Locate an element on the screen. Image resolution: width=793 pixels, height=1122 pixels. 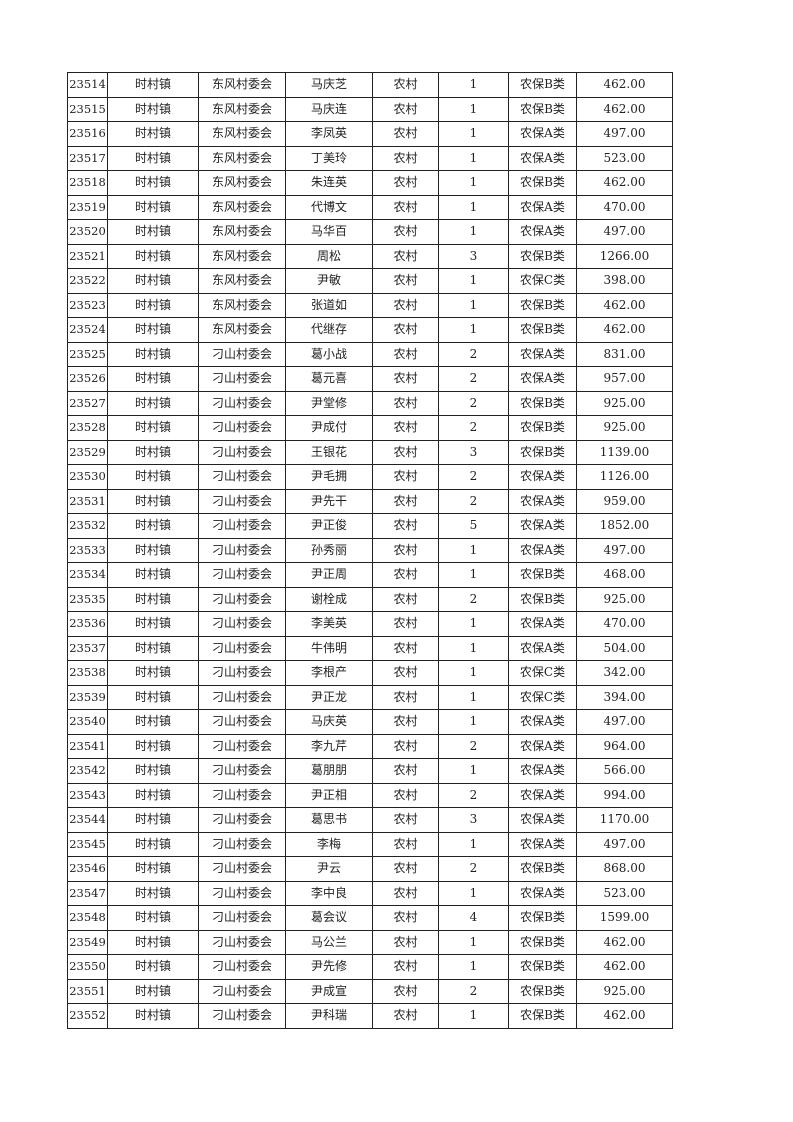
cell-name: 李中良 is located at coordinates (329, 893).